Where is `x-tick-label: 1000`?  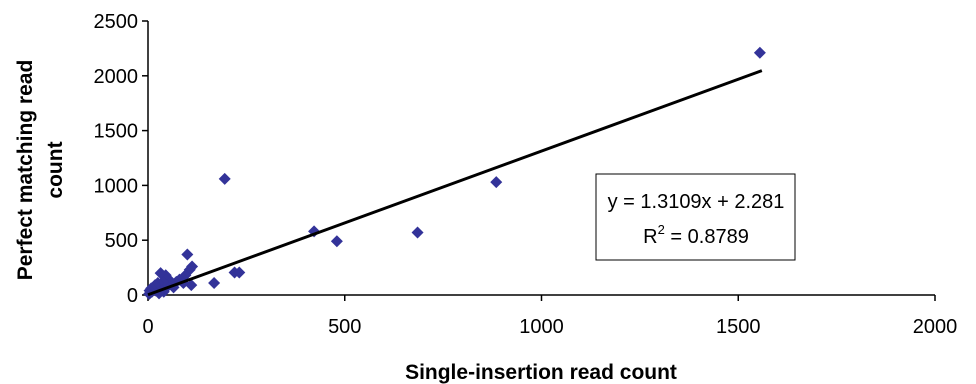 x-tick-label: 1000 is located at coordinates (541, 327).